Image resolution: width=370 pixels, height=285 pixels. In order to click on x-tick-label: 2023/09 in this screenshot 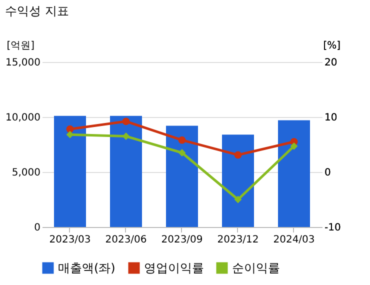, I will do `click(182, 240)`.